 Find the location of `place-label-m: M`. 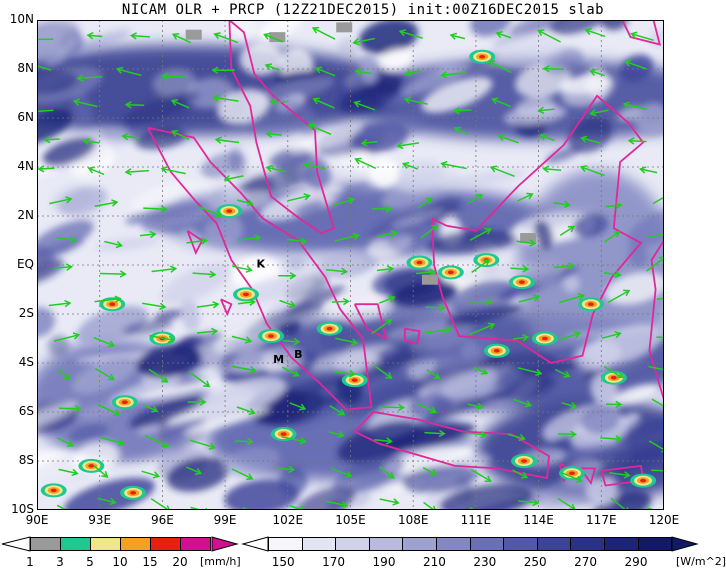

place-label-m: M is located at coordinates (278, 359).